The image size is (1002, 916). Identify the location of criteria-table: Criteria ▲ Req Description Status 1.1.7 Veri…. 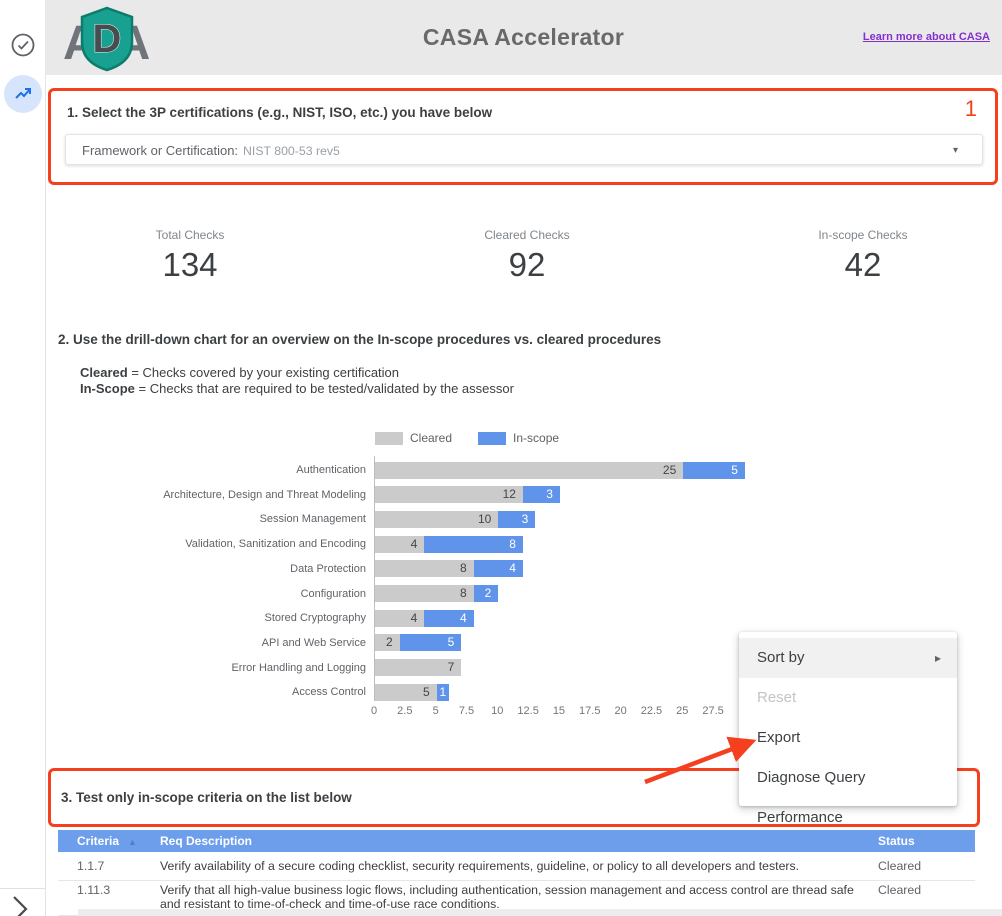
(516, 873).